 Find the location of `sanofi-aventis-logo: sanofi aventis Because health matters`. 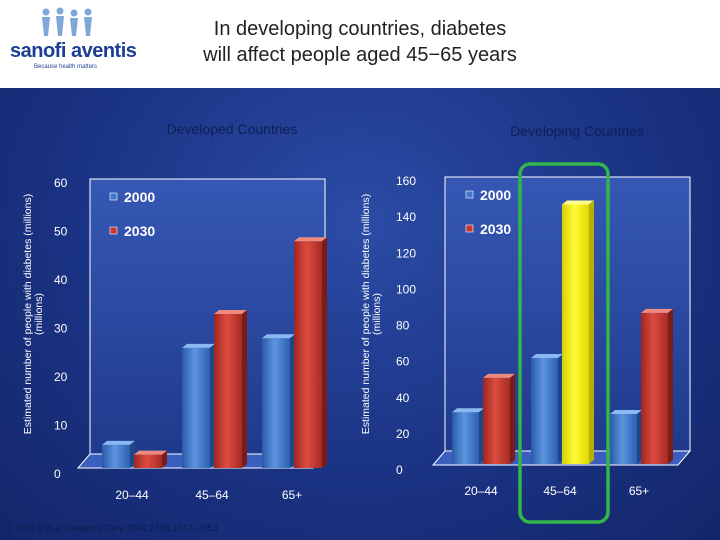

sanofi-aventis-logo: sanofi aventis Because health matters is located at coordinates (70, 42).